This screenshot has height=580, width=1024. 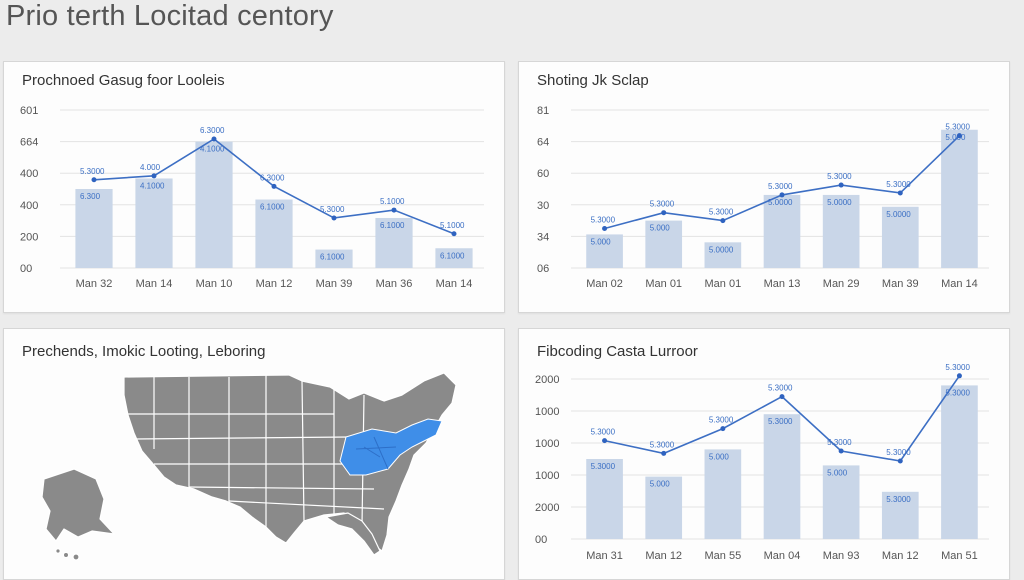 I want to click on chart-title: Prochnoed Gasug foor Looleis, so click(x=123, y=80).